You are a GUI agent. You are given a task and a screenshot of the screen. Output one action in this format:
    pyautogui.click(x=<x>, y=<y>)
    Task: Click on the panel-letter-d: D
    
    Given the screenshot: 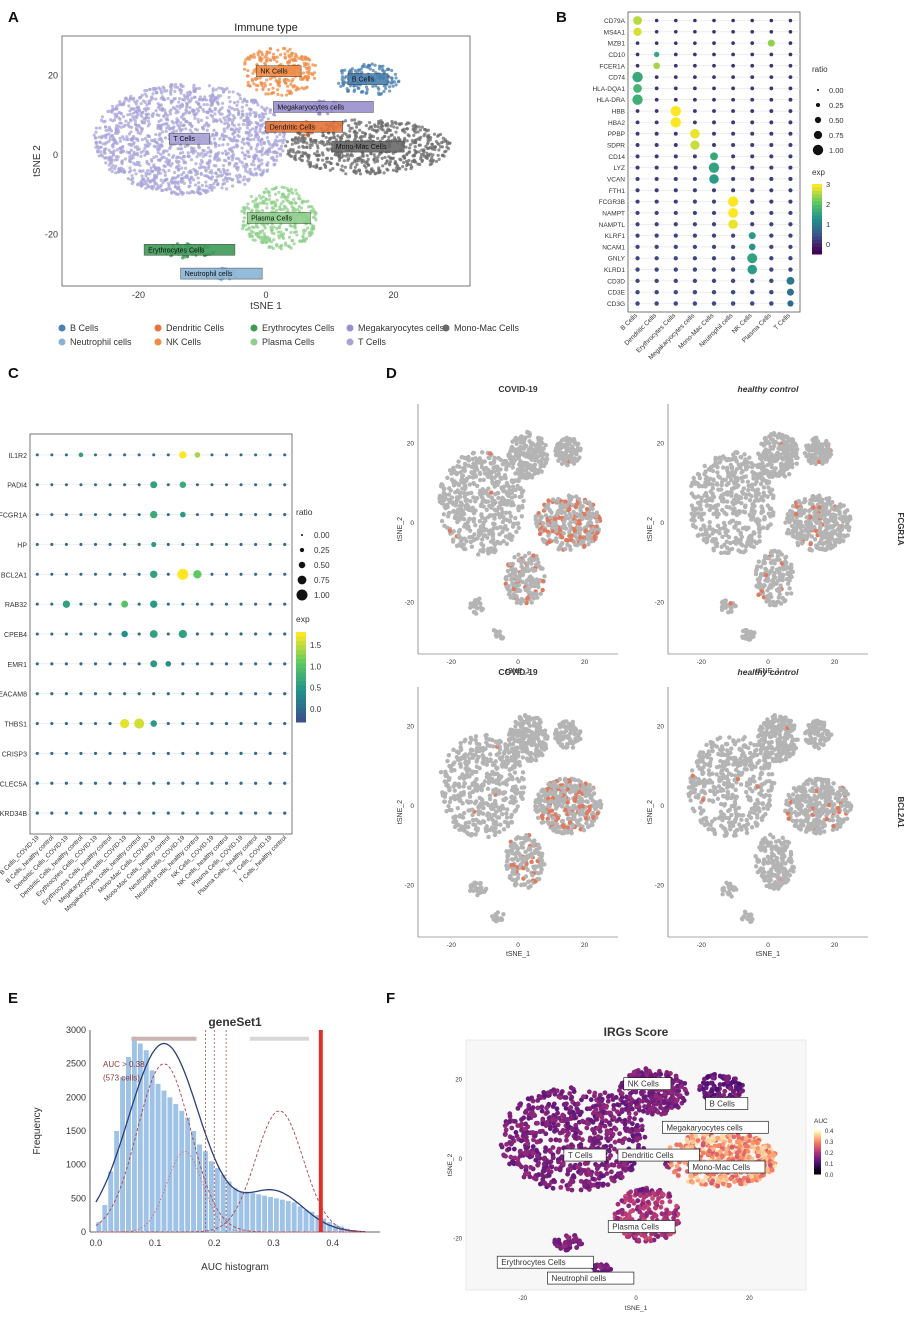 What is the action you would take?
    pyautogui.click(x=391, y=373)
    